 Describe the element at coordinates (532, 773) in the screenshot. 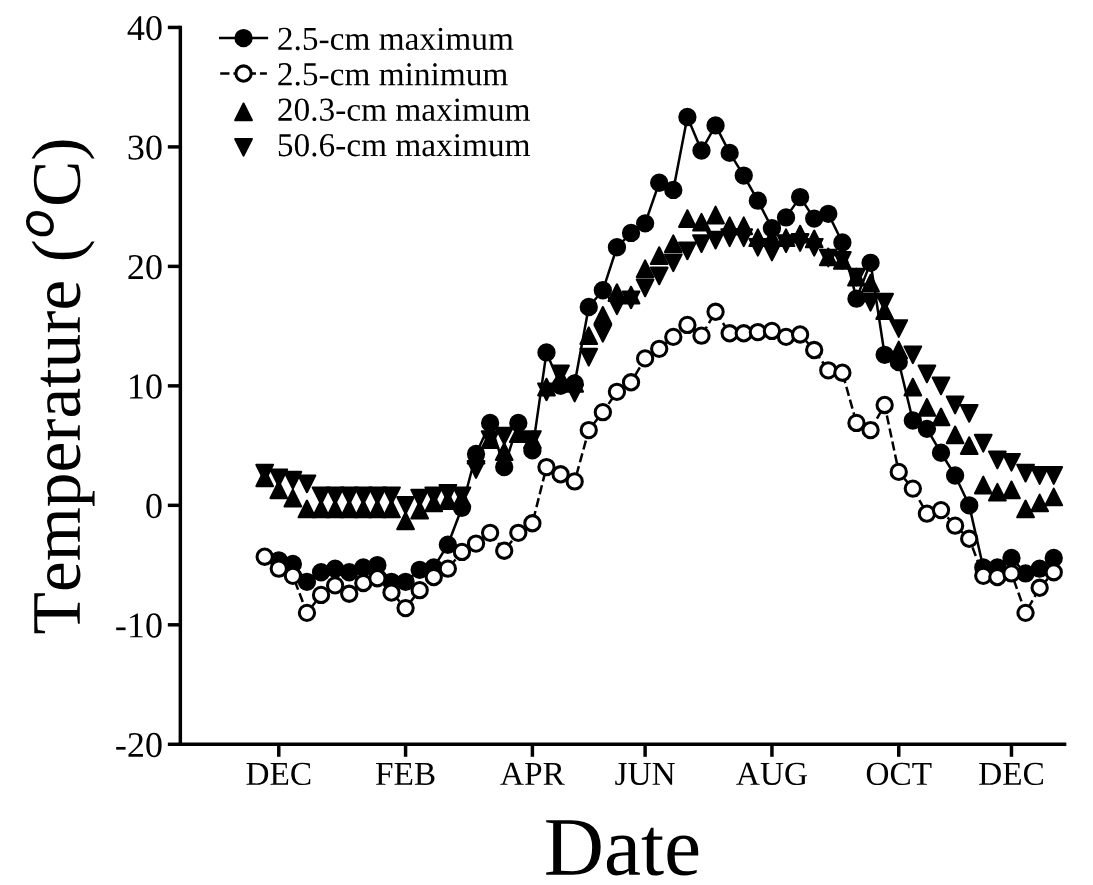

I see `x-tick-label: APR` at that location.